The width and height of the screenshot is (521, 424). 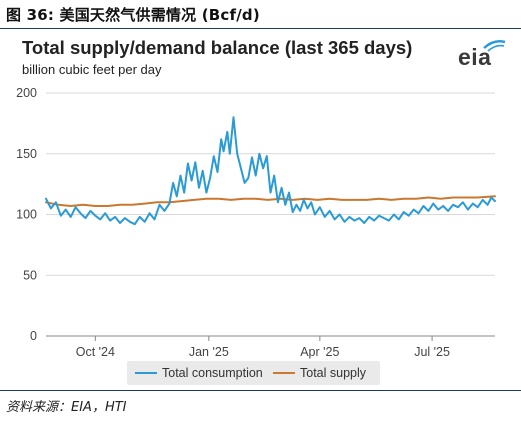 I want to click on legend-item-consumption: Total consumption, so click(x=199, y=373).